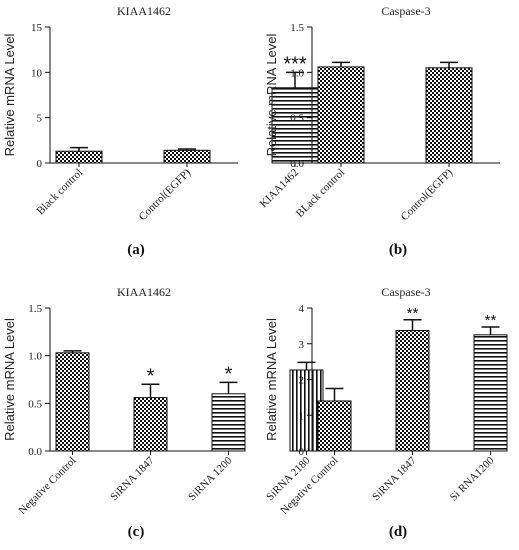 Image resolution: width=519 pixels, height=550 pixels. Describe the element at coordinates (136, 250) in the screenshot. I see `panel-label: (a)` at that location.